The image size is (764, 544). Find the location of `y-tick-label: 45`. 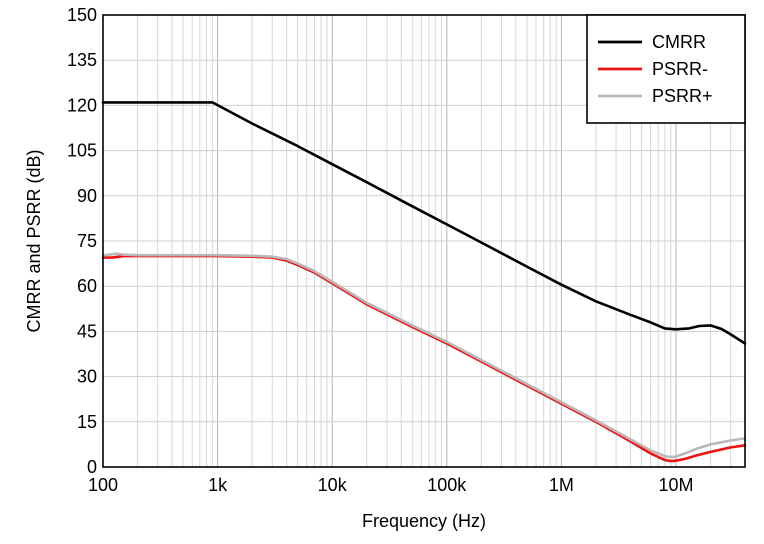

y-tick-label: 45 is located at coordinates (87, 331).